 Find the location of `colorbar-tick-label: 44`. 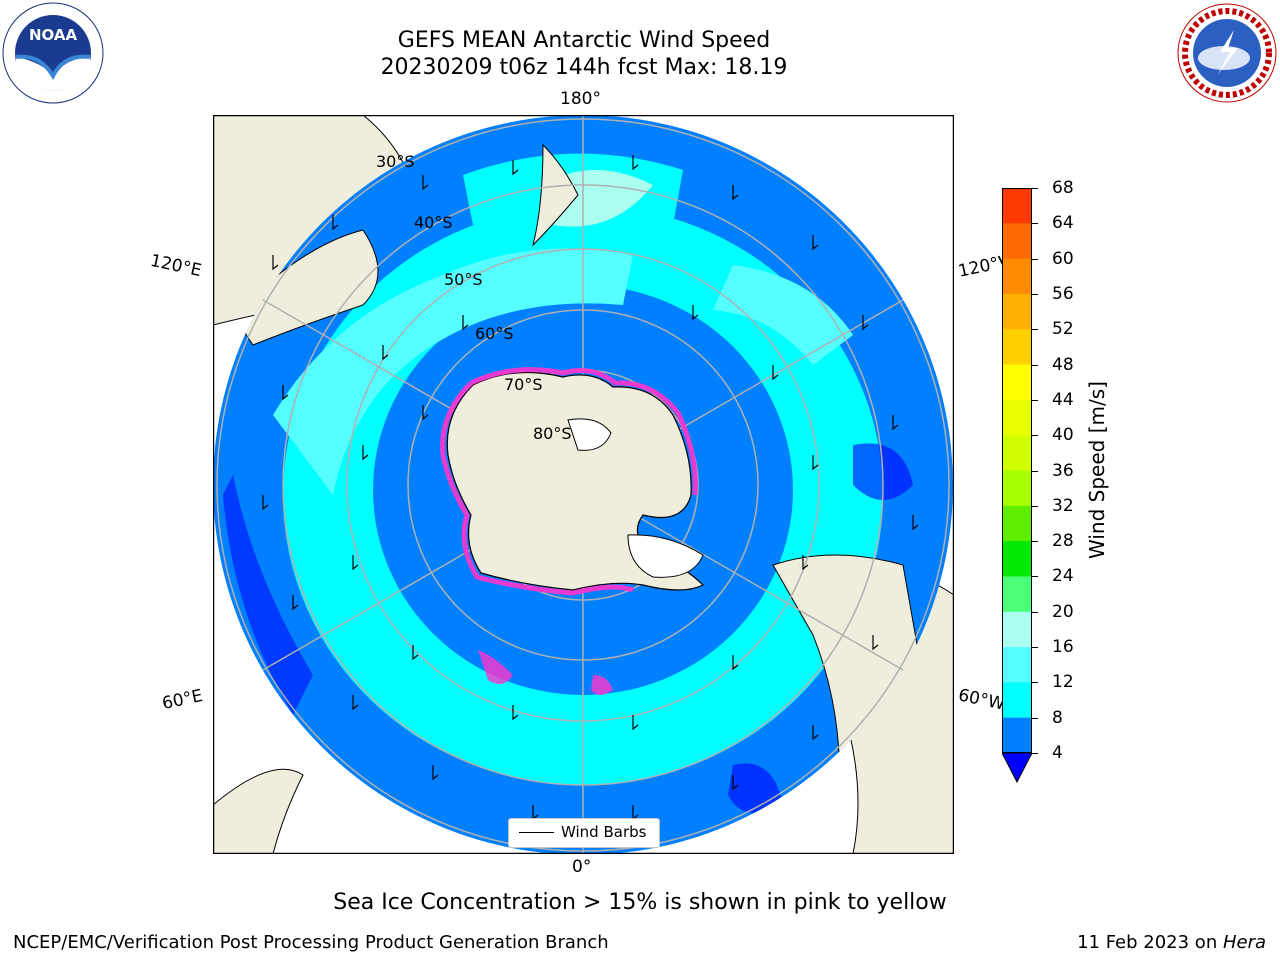

colorbar-tick-label: 44 is located at coordinates (1063, 399).